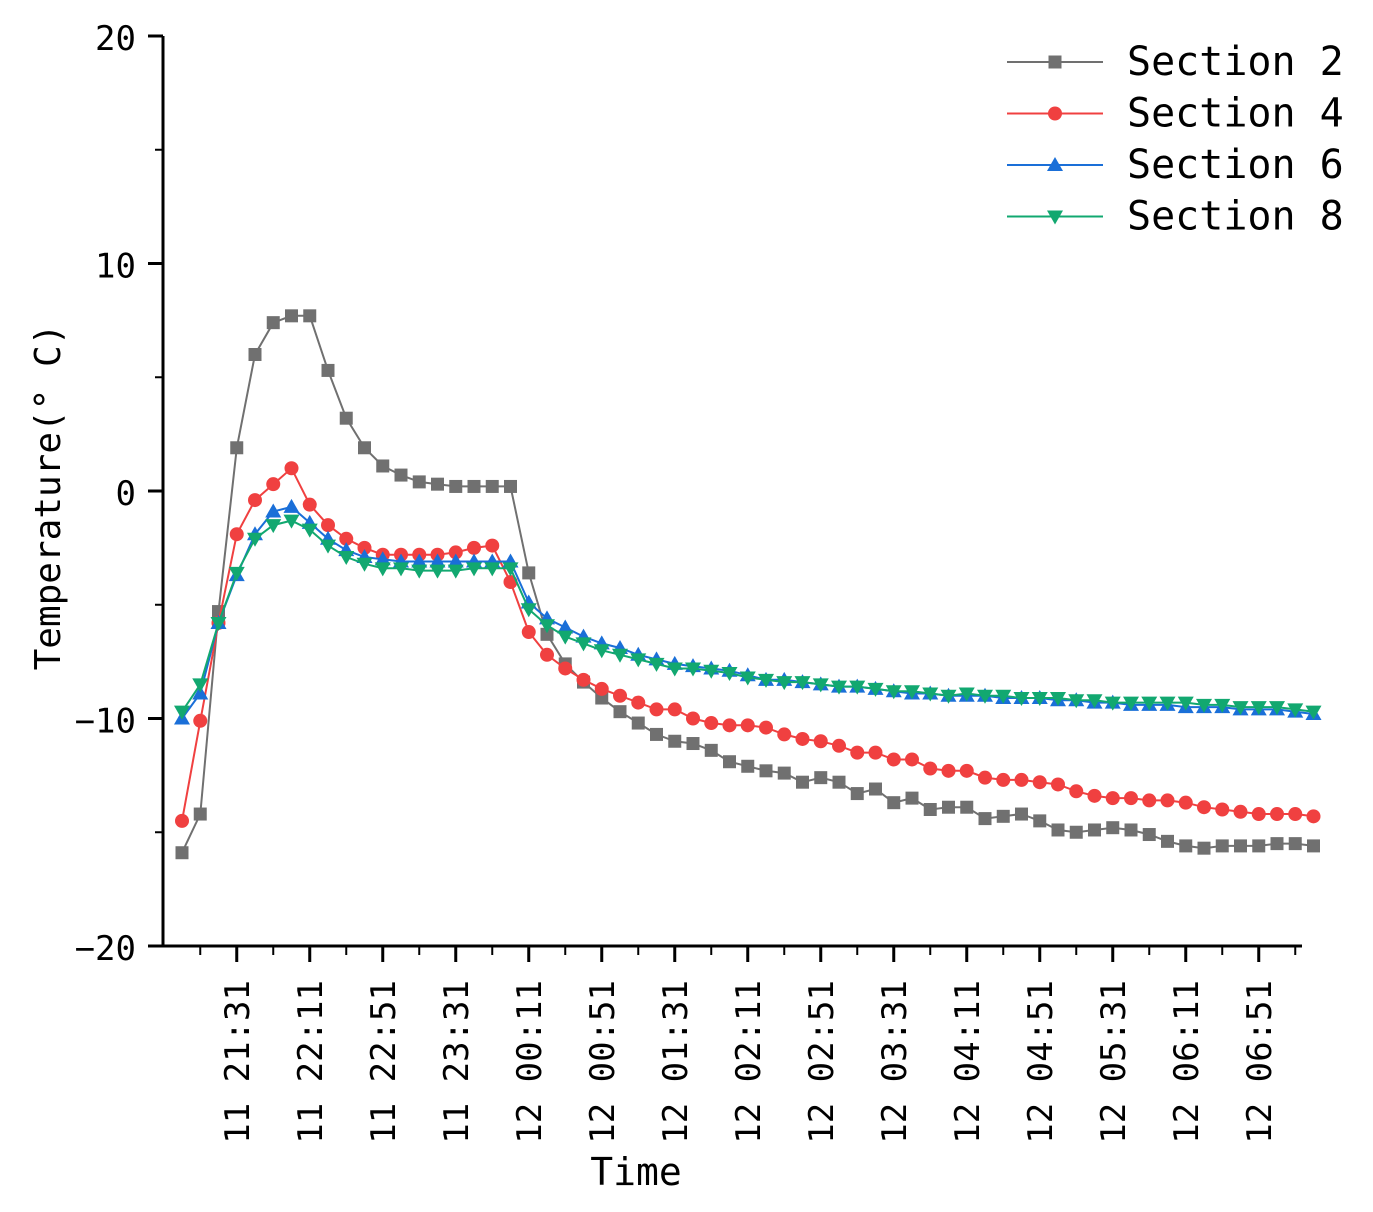  Describe the element at coordinates (1041, 1062) in the screenshot. I see `x-tick-label: 12 04:51` at that location.